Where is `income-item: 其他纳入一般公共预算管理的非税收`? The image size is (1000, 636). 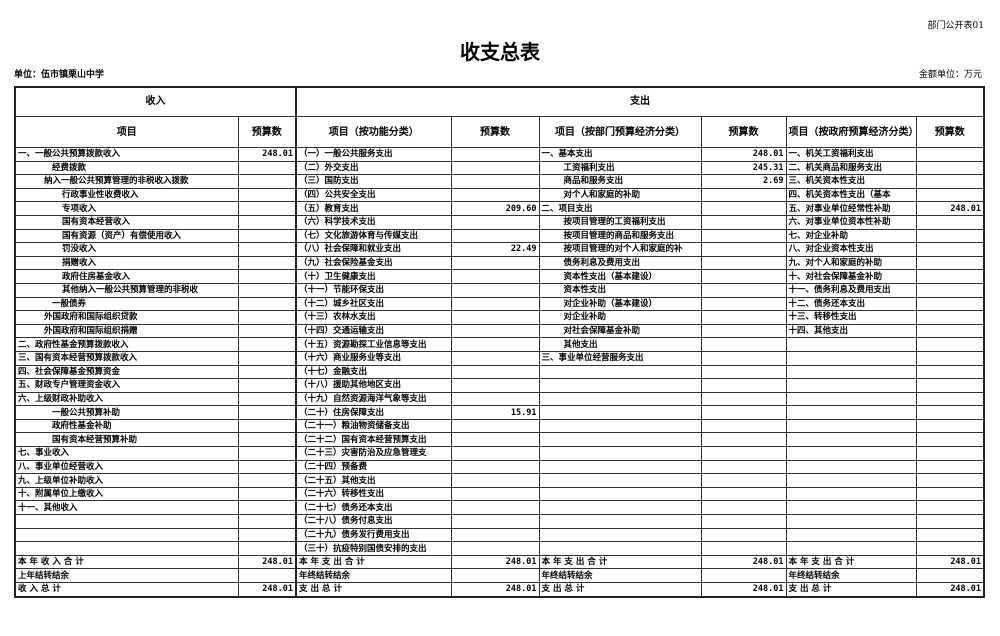
income-item: 其他纳入一般公共预算管理的非税收 is located at coordinates (126, 290).